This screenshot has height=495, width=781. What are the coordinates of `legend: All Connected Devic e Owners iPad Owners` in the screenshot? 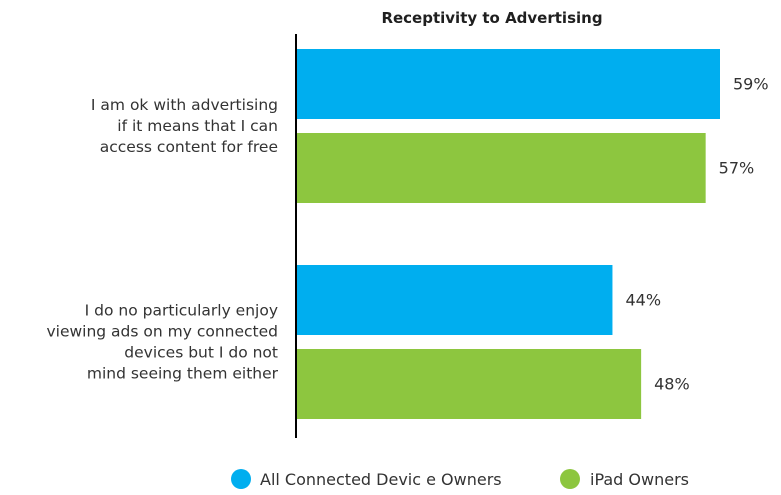 It's located at (460, 479).